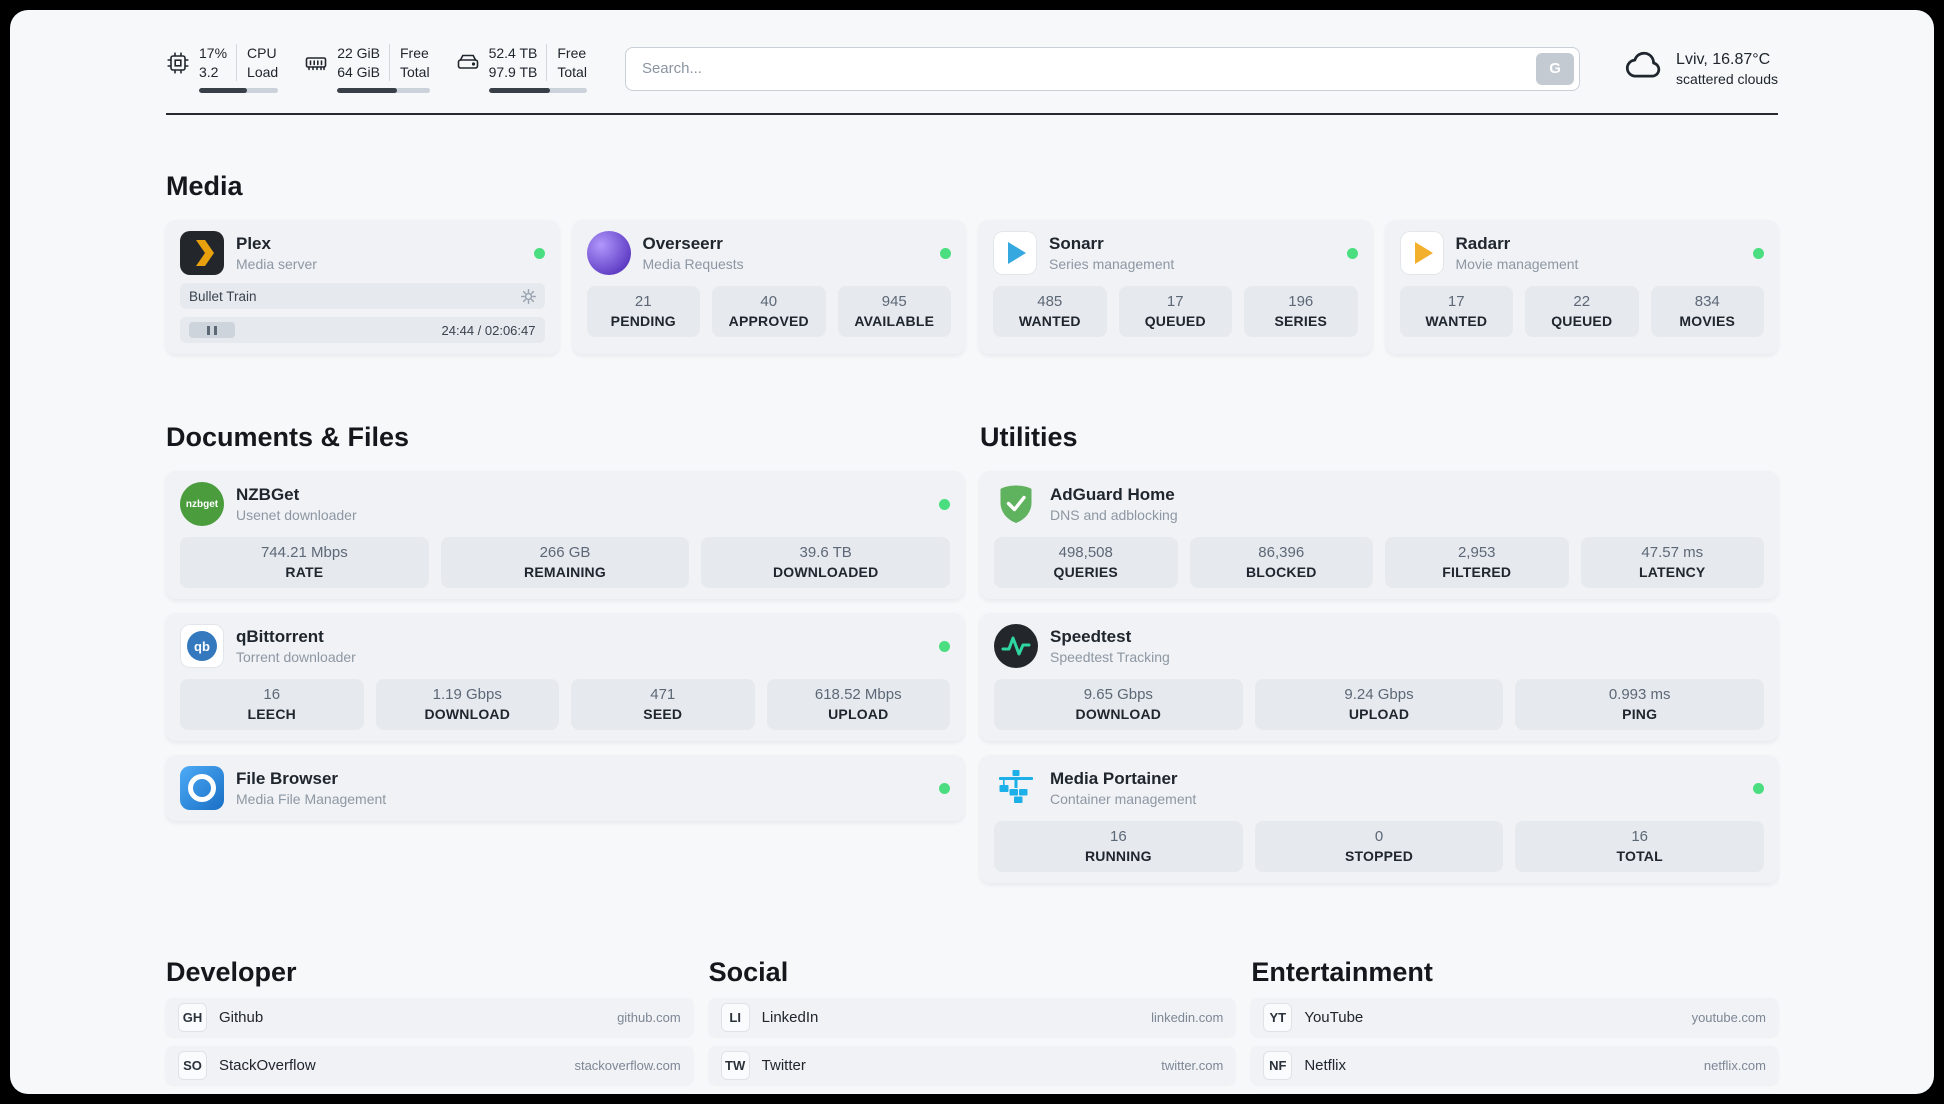 The width and height of the screenshot is (1944, 1104). I want to click on search-input, so click(1088, 68).